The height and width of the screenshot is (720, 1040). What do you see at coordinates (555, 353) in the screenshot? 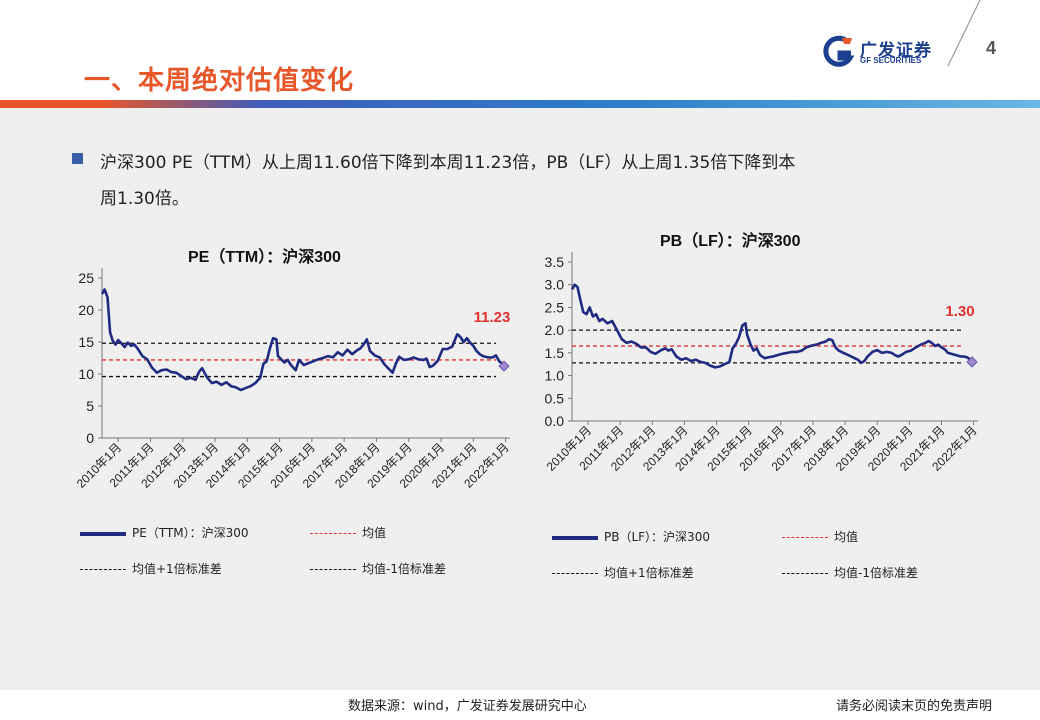
I see `pb-y-tick-label: 1.5` at bounding box center [555, 353].